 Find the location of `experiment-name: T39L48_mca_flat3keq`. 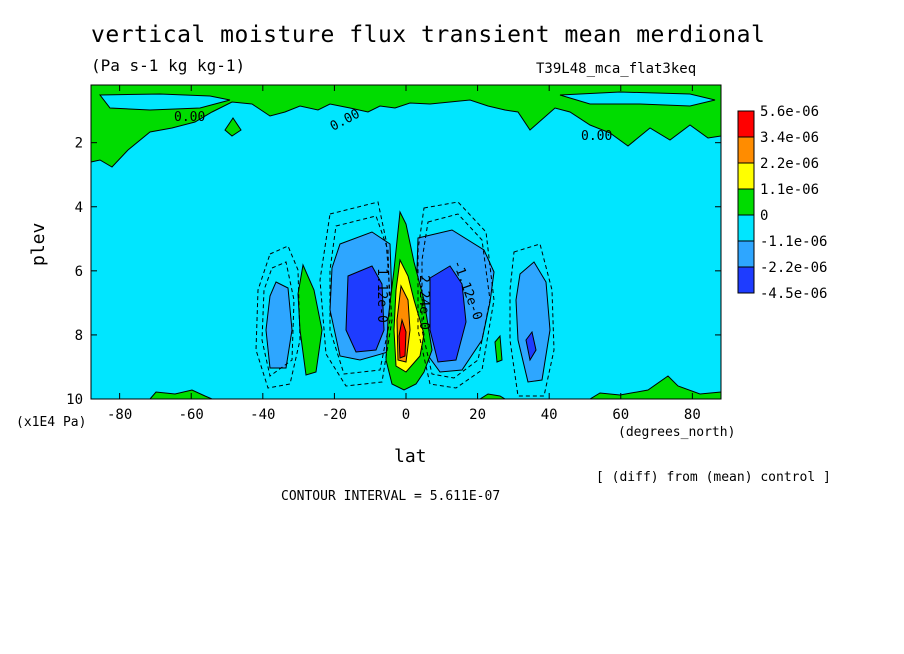

experiment-name: T39L48_mca_flat3keq is located at coordinates (616, 69).